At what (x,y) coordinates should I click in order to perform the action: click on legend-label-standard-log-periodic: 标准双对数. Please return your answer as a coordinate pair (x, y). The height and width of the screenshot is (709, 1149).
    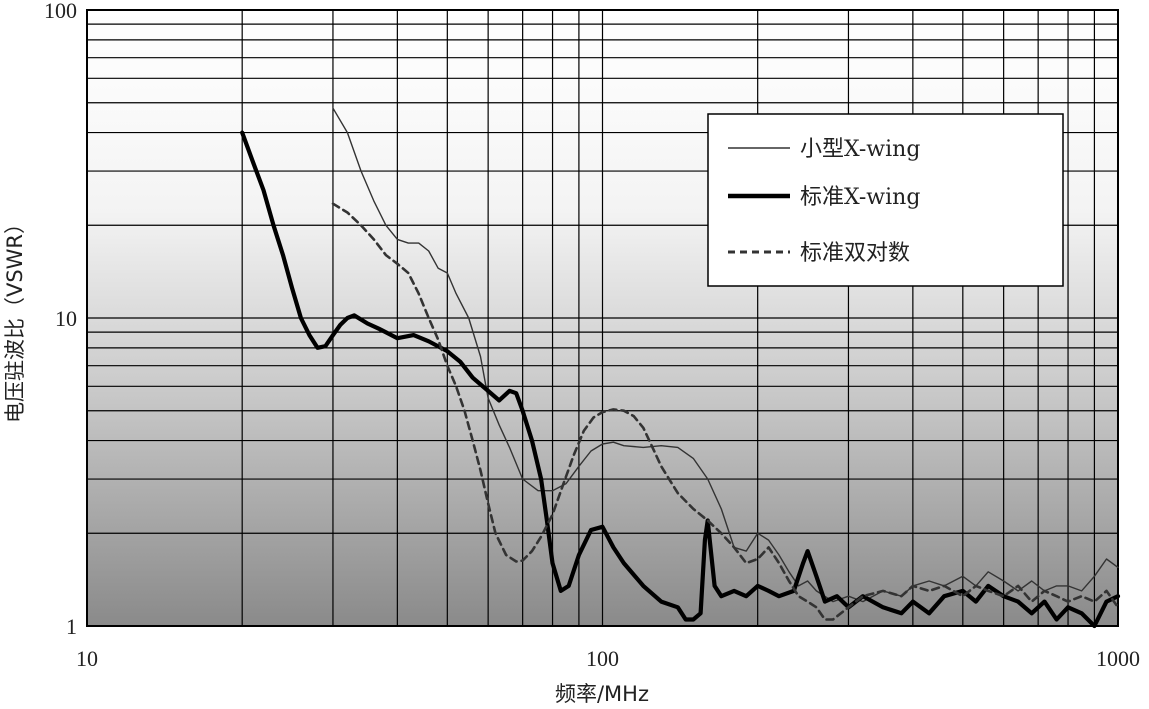
    Looking at the image, I should click on (855, 253).